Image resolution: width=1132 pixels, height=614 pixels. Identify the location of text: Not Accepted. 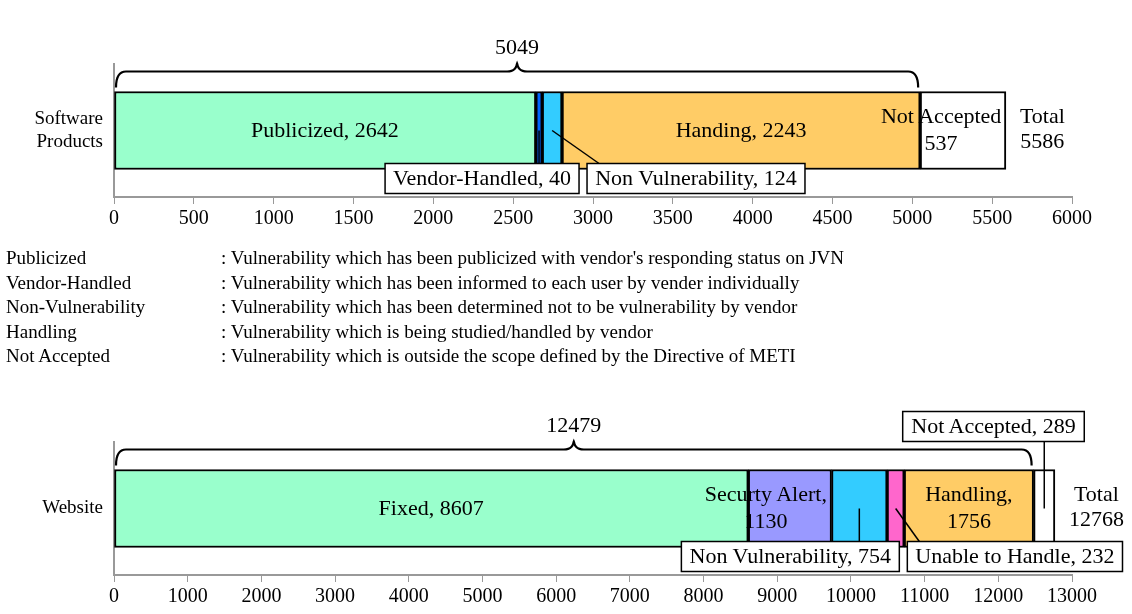
(58, 356).